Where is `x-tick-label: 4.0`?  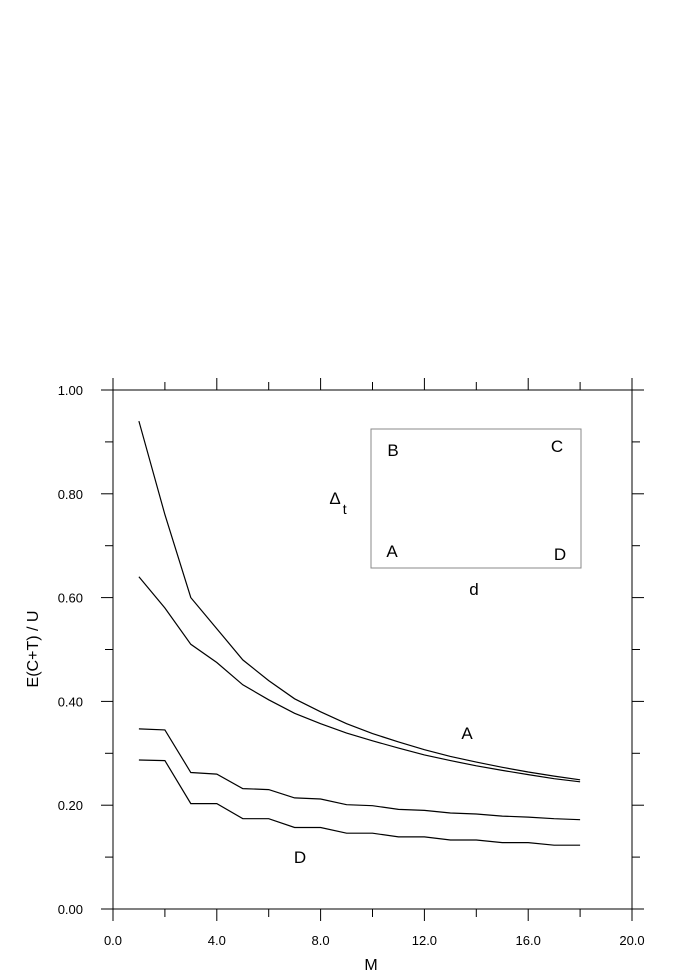 x-tick-label: 4.0 is located at coordinates (217, 940).